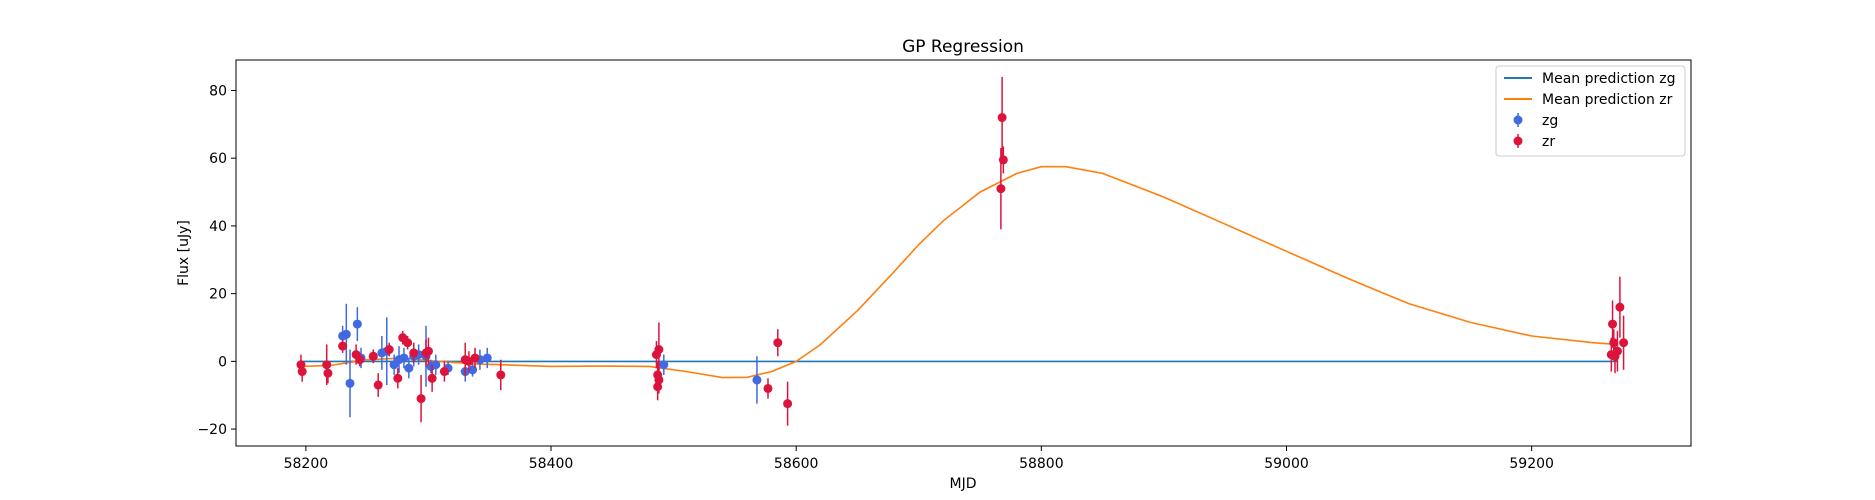 Image resolution: width=1875 pixels, height=500 pixels. I want to click on chart-title: GP Regression, so click(963, 47).